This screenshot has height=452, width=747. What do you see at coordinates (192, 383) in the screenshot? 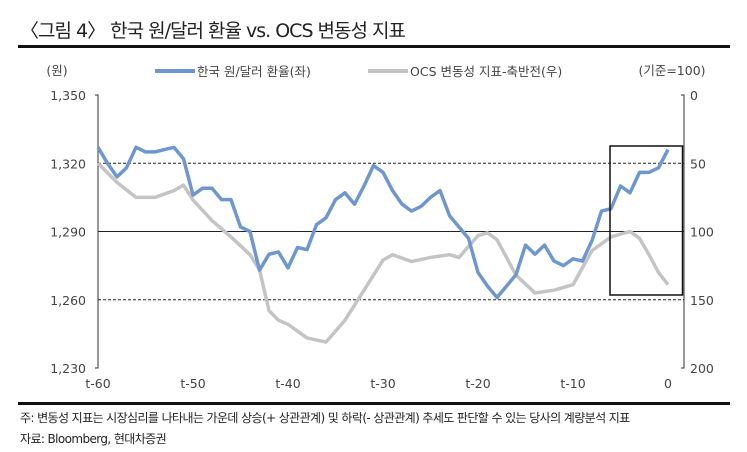
I see `x-tick-label: t-50` at bounding box center [192, 383].